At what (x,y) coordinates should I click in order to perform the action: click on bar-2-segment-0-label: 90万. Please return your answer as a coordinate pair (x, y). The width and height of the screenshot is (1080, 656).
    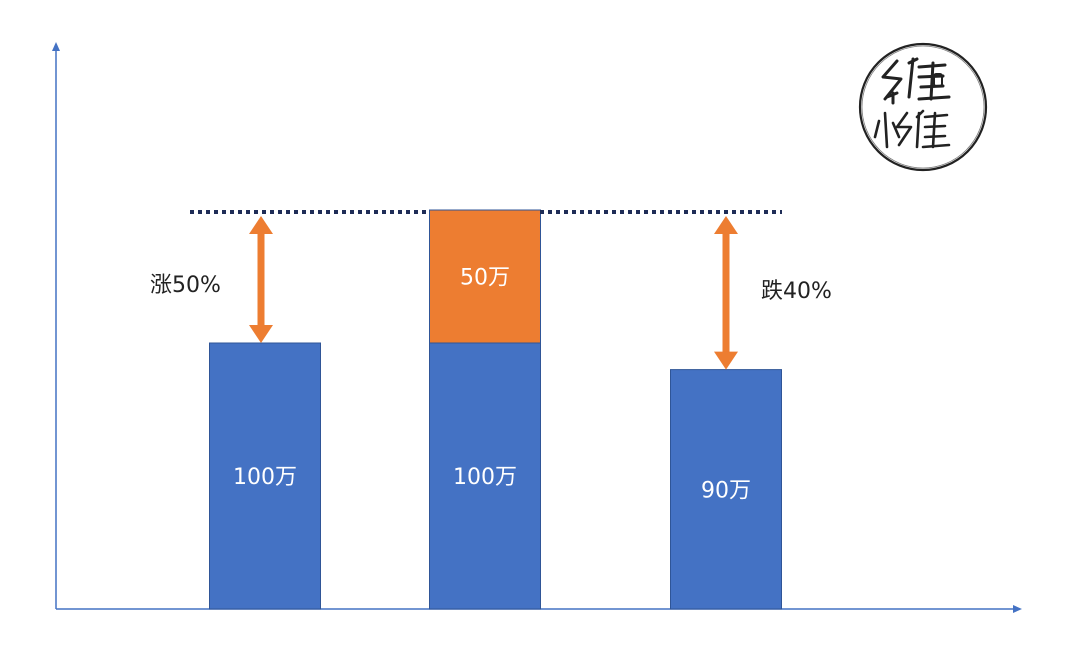
    Looking at the image, I should click on (726, 490).